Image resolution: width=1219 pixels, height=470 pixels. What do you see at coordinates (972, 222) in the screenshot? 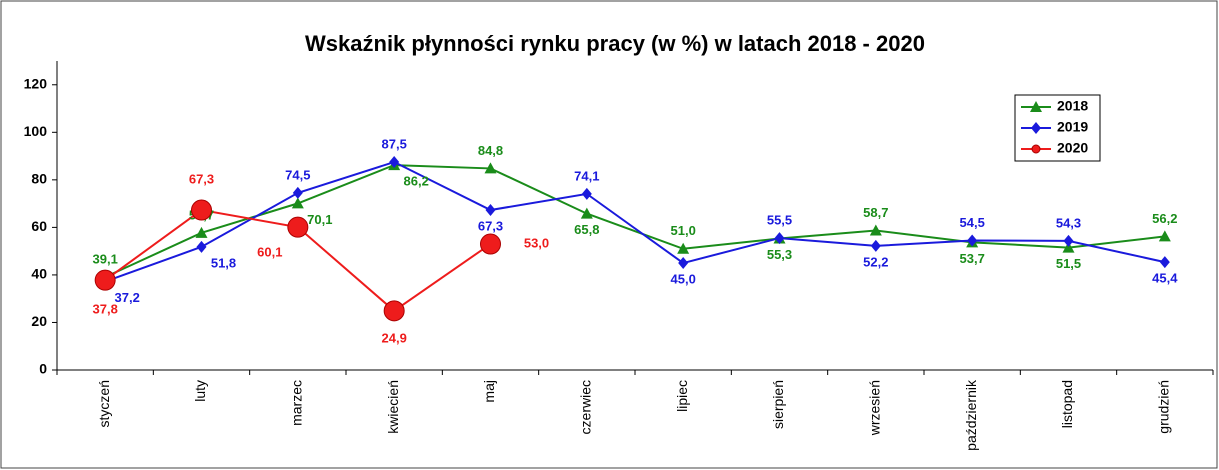
I see `data-label: 54,5` at bounding box center [972, 222].